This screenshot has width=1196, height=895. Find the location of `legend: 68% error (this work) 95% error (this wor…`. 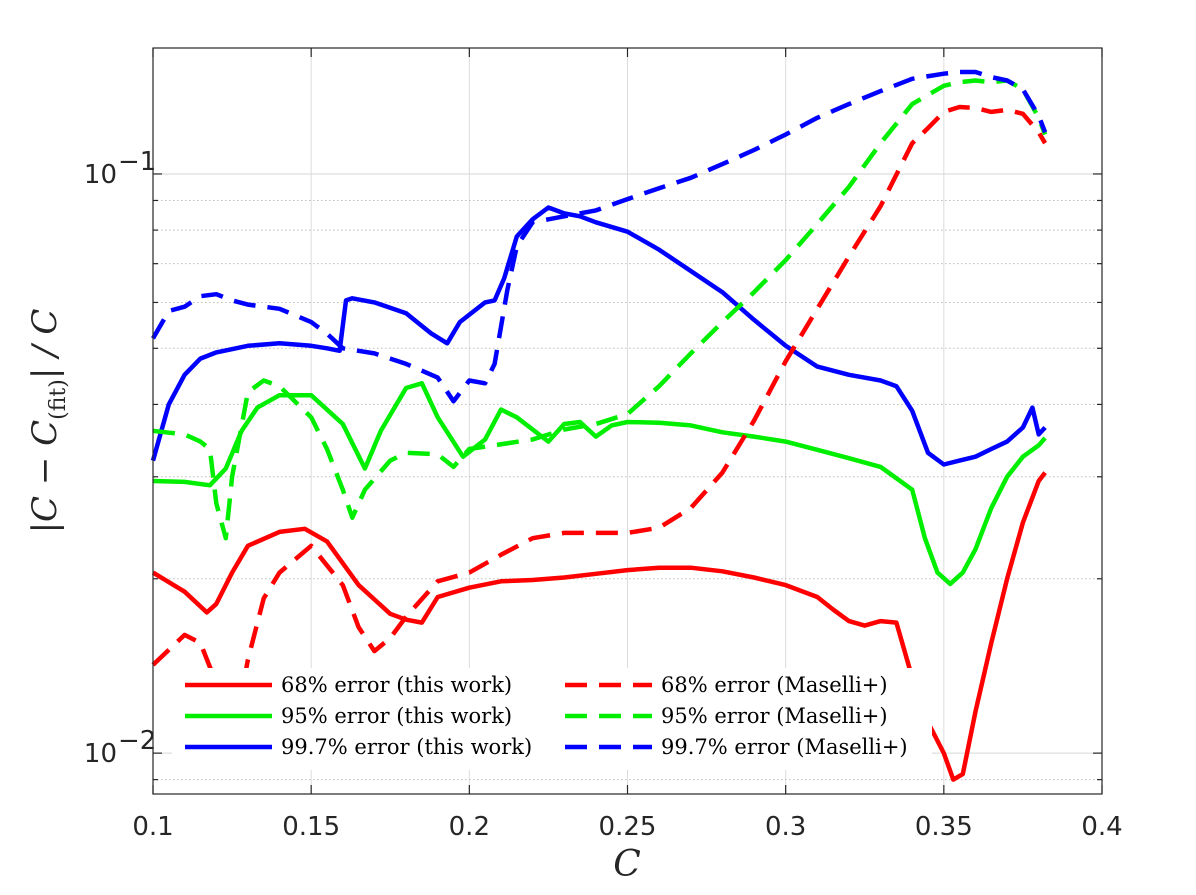

legend: 68% error (this work) 95% error (this wor… is located at coordinates (552, 719).